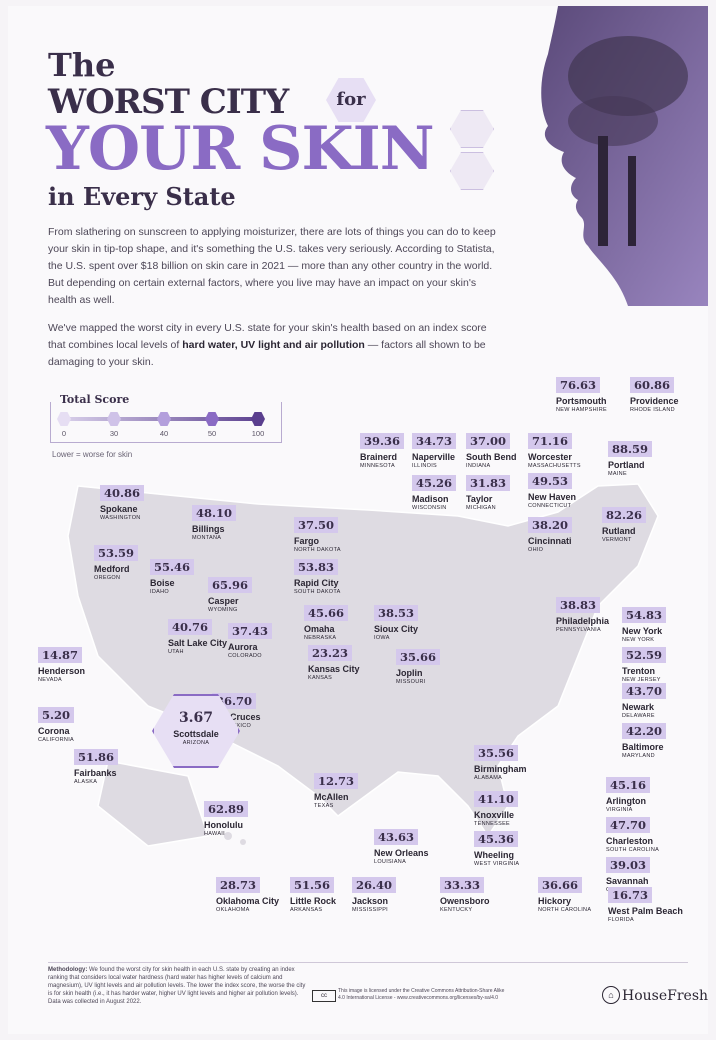 This screenshot has width=716, height=1040. What do you see at coordinates (212, 433) in the screenshot?
I see `legend-label: 50` at bounding box center [212, 433].